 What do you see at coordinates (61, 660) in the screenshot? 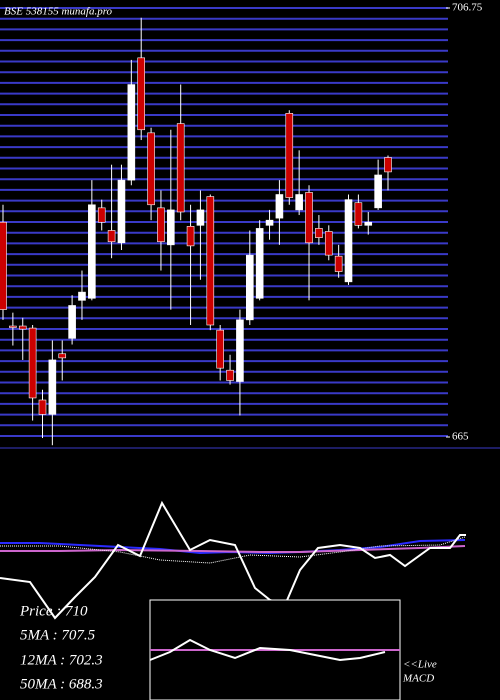
I see `info-12ma: 12MA : 702.3` at bounding box center [61, 660].